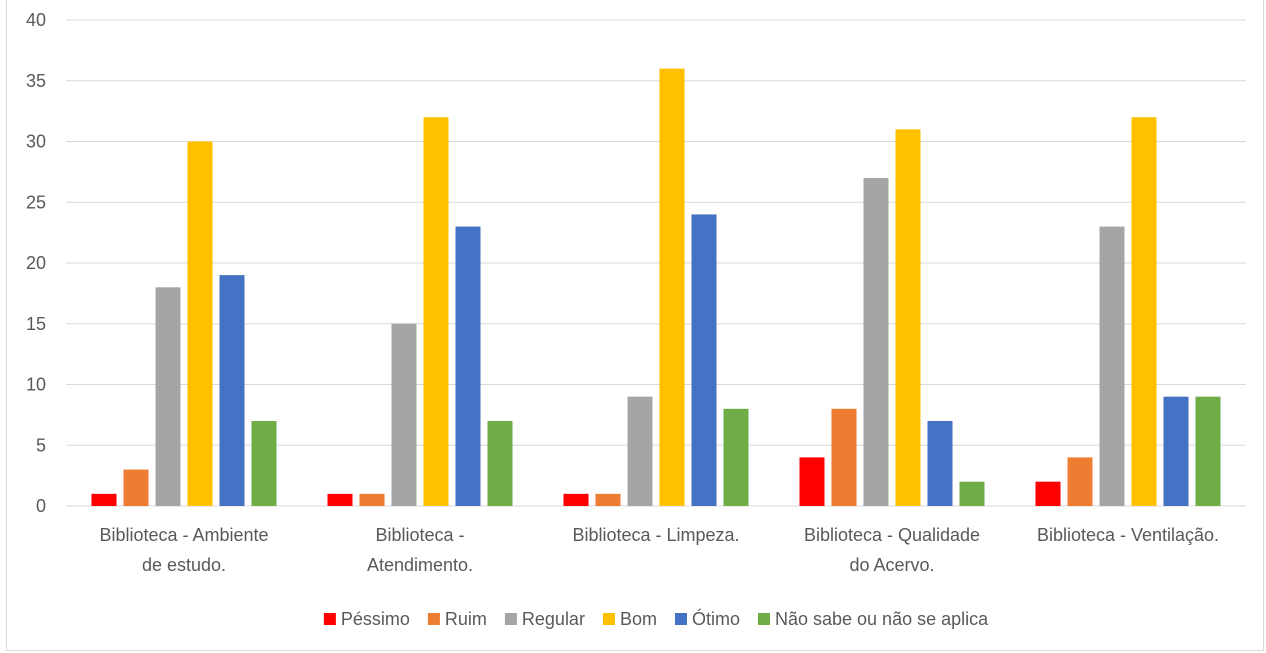 The height and width of the screenshot is (653, 1266). I want to click on x-category-label: Biblioteca -, so click(419, 535).